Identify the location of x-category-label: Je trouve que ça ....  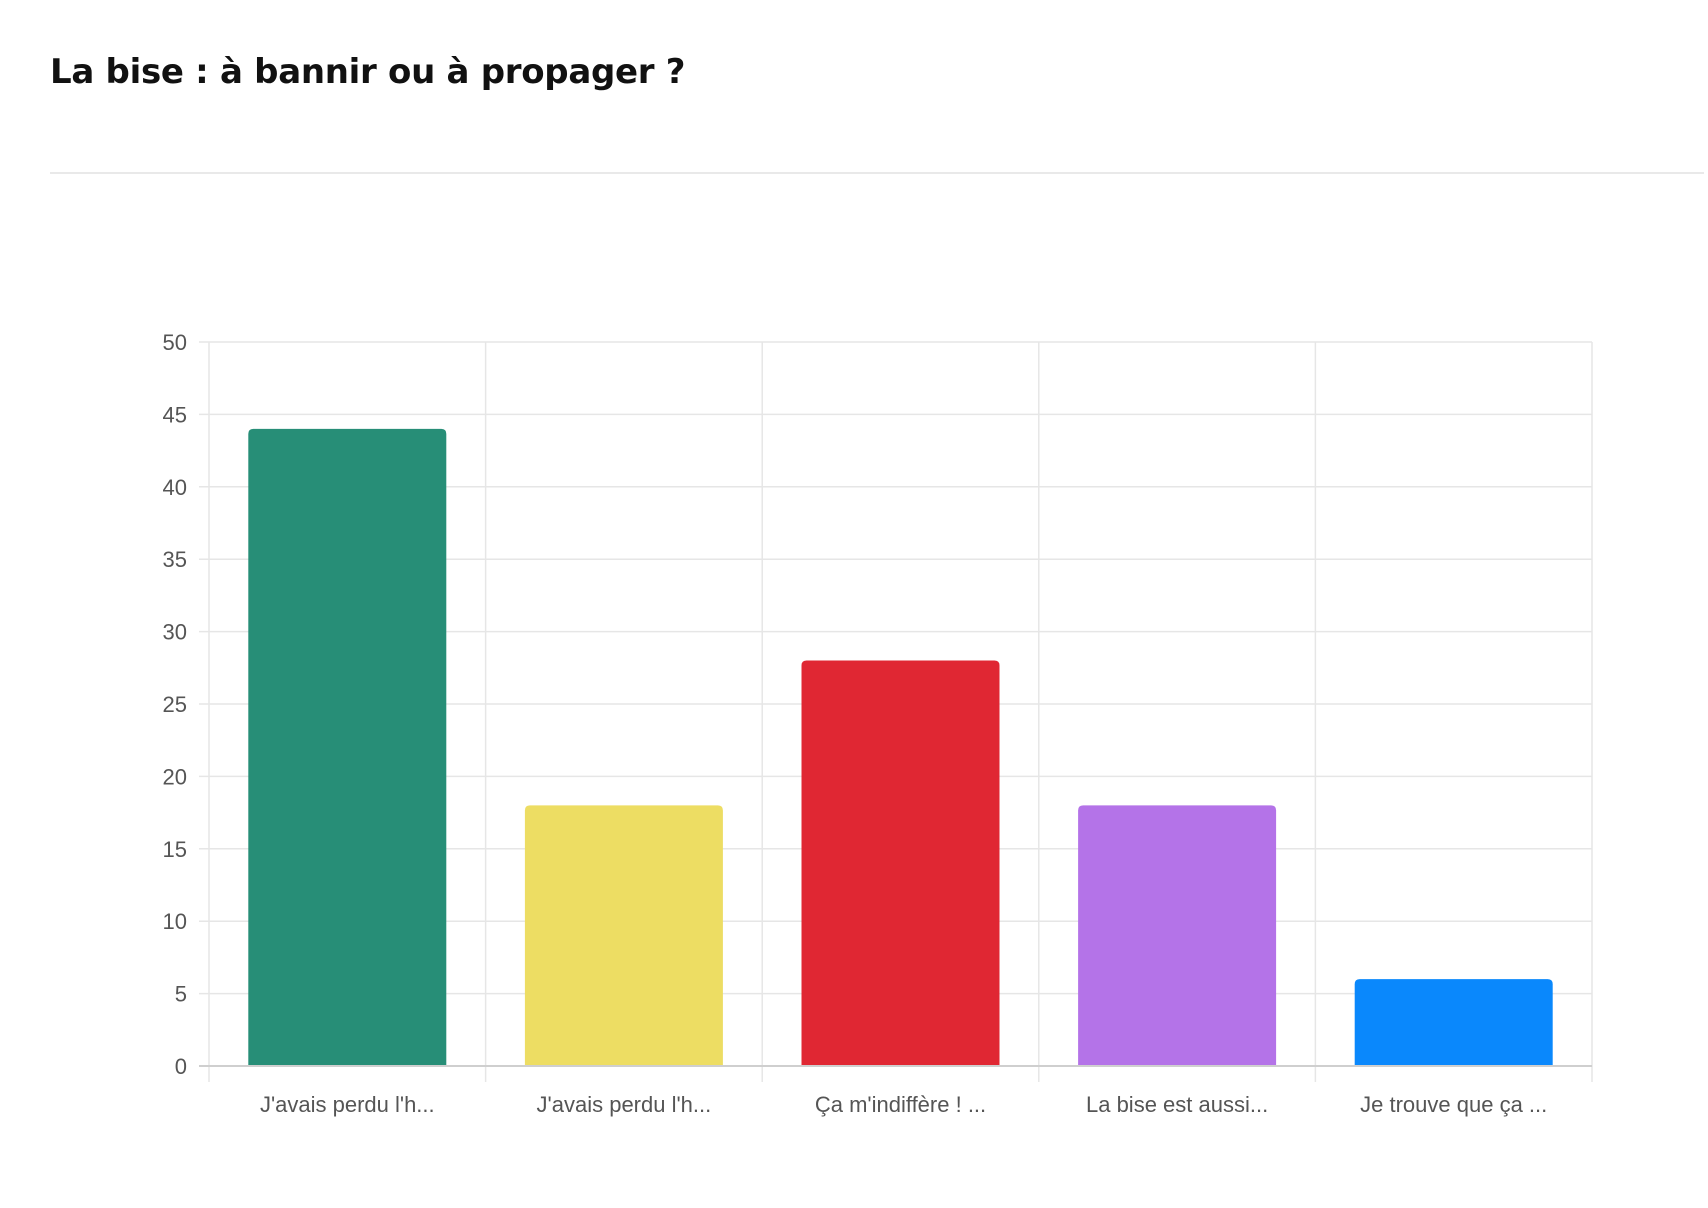
(1453, 1104).